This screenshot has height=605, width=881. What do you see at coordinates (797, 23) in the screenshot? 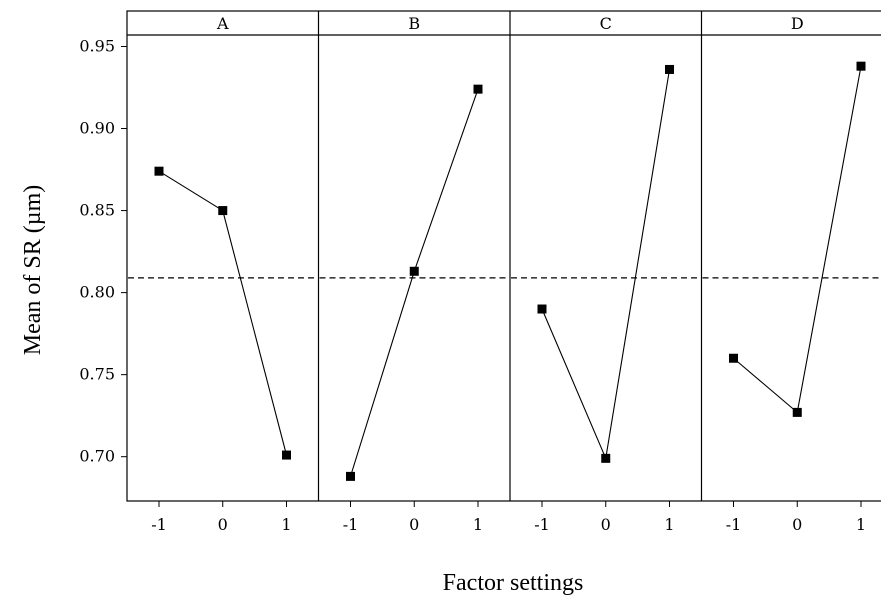
I see `panel-label: D` at bounding box center [797, 23].